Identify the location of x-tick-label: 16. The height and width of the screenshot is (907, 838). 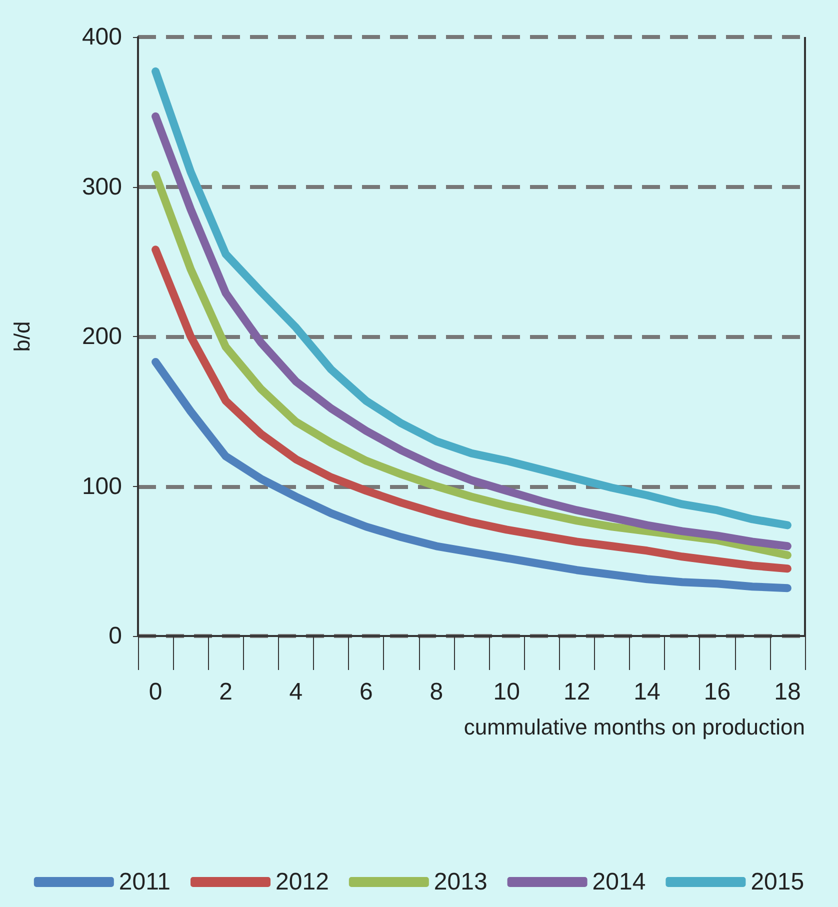
(717, 692).